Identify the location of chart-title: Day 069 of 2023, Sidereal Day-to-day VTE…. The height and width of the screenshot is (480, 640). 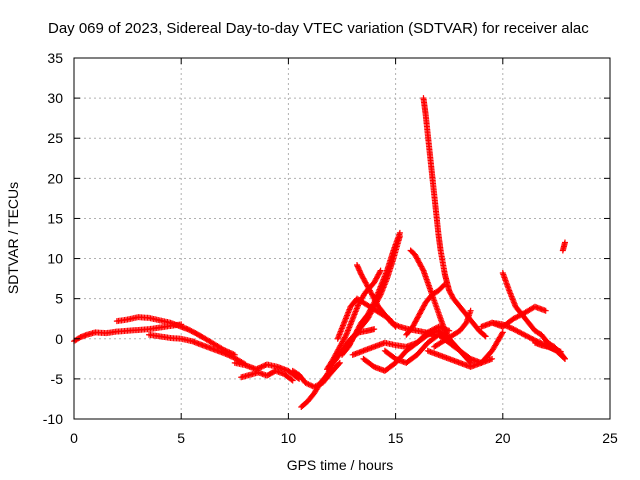
(318, 28).